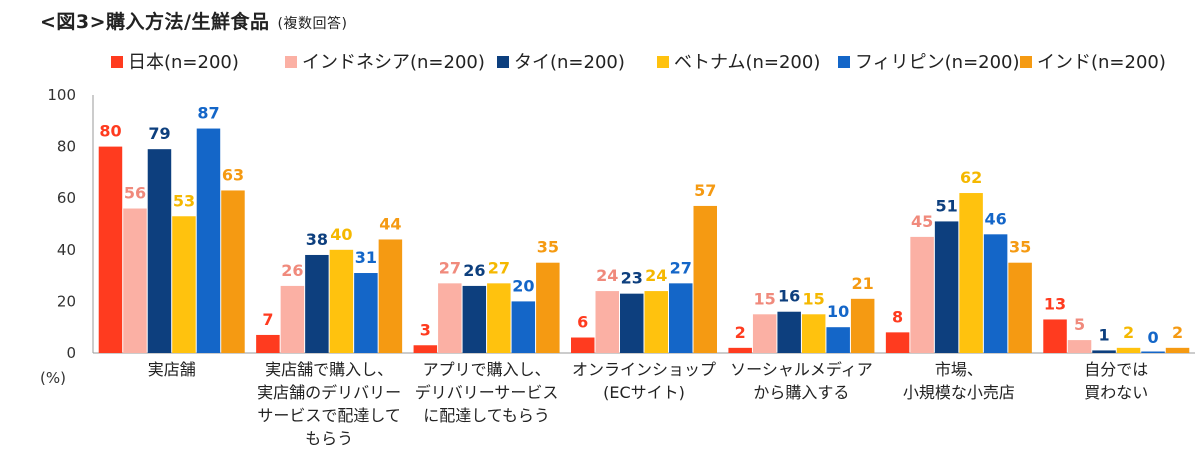  What do you see at coordinates (838, 311) in the screenshot?
I see `data-label: 10` at bounding box center [838, 311].